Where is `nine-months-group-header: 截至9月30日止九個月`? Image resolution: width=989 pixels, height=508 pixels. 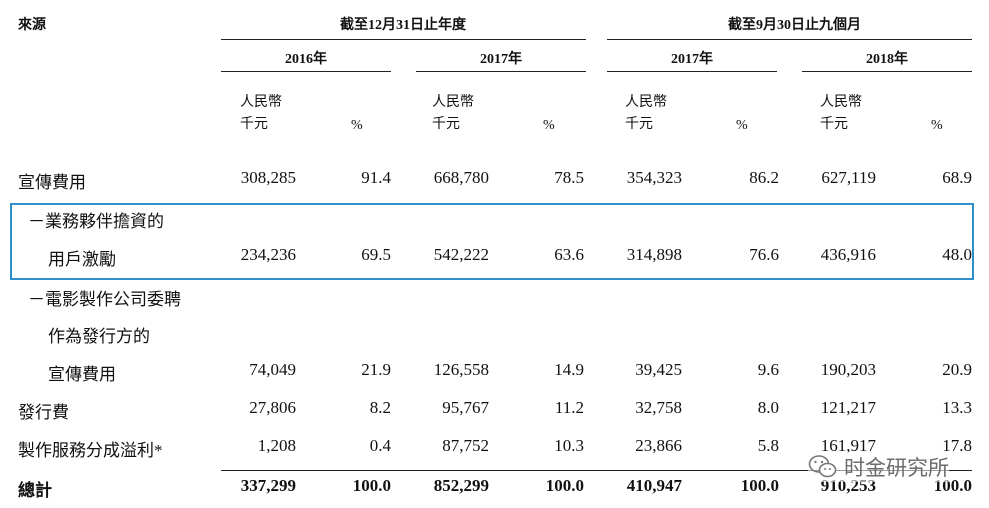 nine-months-group-header: 截至9月30日止九個月 is located at coordinates (794, 25).